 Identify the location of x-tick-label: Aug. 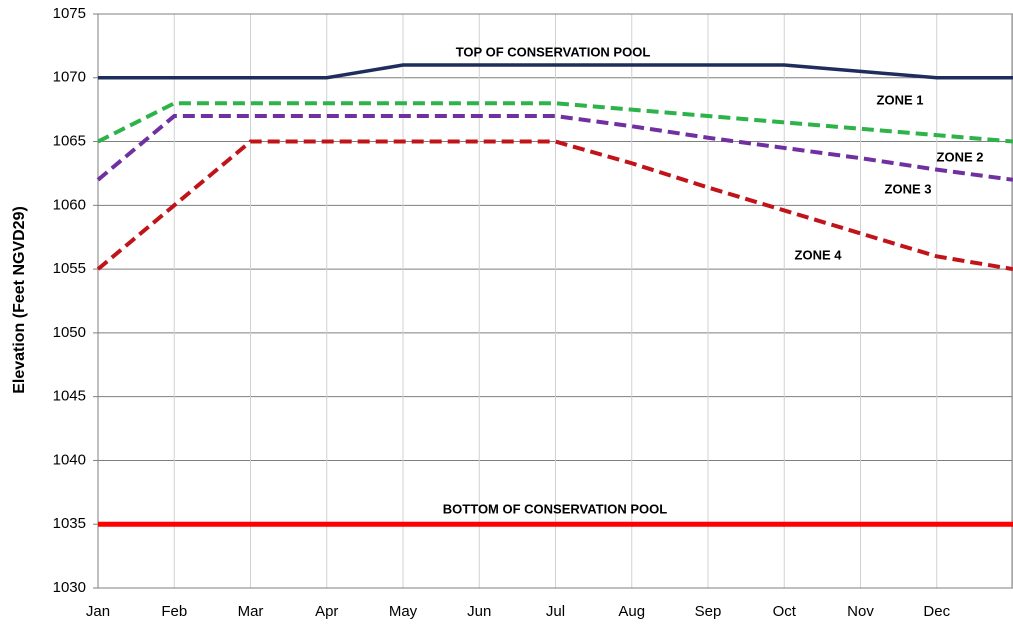
(631, 611).